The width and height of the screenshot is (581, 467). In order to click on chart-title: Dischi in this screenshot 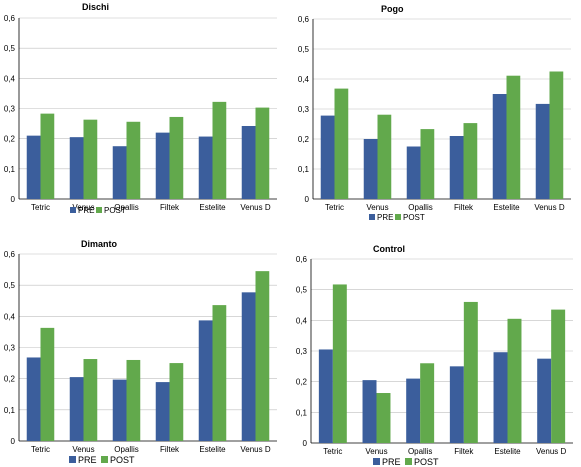, I will do `click(95, 7)`.